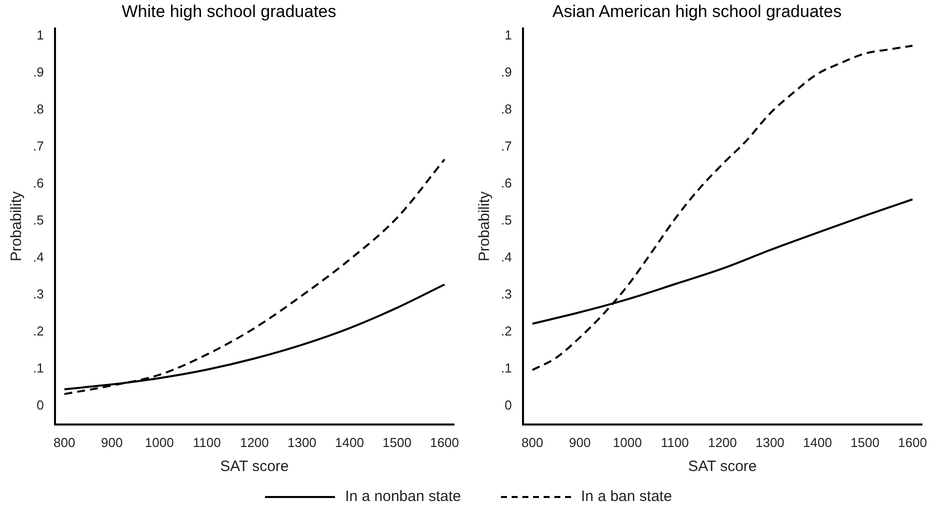 This screenshot has width=937, height=525. I want to click on legend-label: In a nonban state, so click(403, 496).